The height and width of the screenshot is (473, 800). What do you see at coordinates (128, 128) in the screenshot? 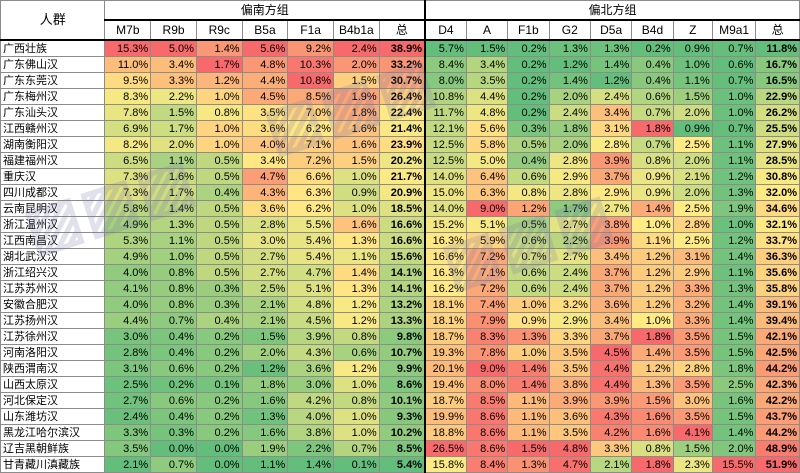
I see `percentage-cell: 6.9%` at bounding box center [128, 128].